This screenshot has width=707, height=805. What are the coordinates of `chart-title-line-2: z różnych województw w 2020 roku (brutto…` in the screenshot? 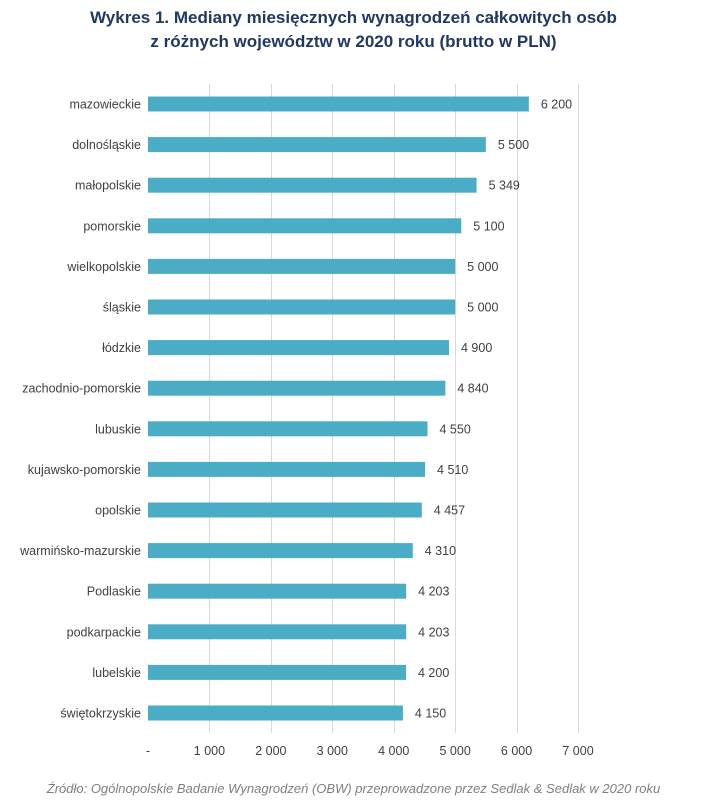 It's located at (353, 41).